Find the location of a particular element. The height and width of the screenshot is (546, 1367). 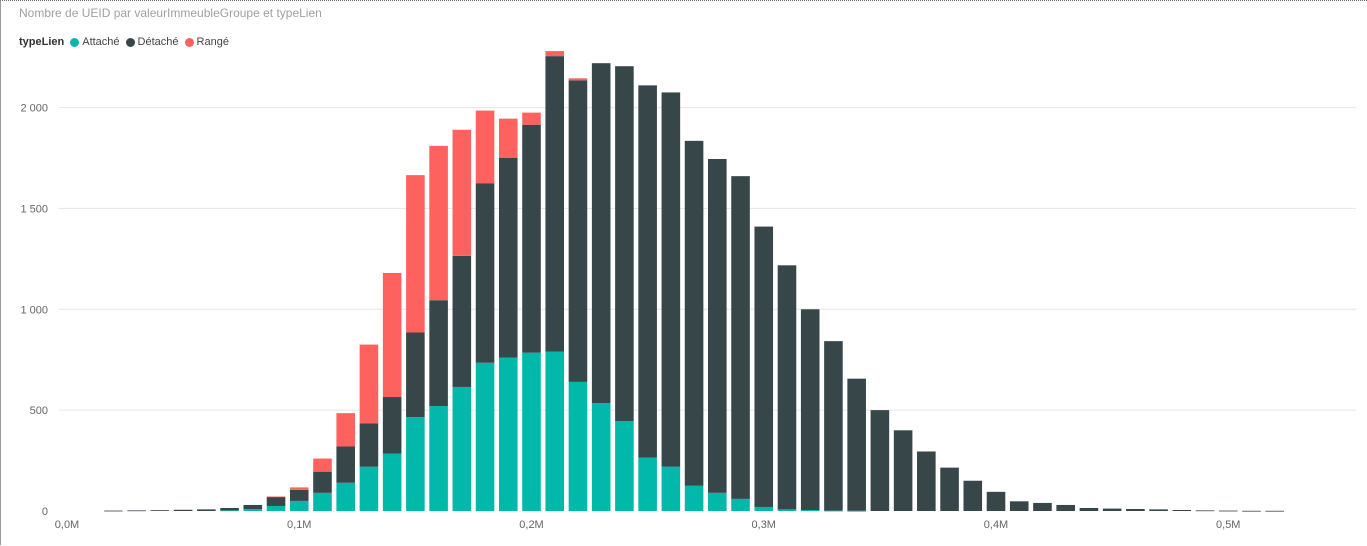

legend-item-range: Rangé is located at coordinates (206, 42).